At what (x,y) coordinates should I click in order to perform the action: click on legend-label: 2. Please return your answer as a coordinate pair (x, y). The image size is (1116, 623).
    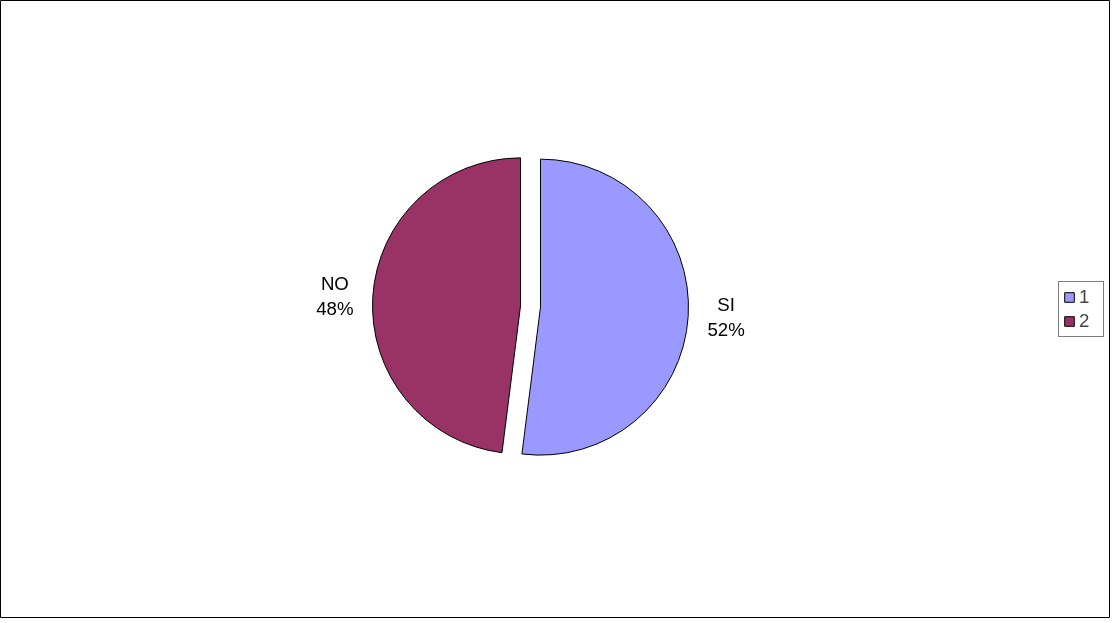
    Looking at the image, I should click on (1085, 321).